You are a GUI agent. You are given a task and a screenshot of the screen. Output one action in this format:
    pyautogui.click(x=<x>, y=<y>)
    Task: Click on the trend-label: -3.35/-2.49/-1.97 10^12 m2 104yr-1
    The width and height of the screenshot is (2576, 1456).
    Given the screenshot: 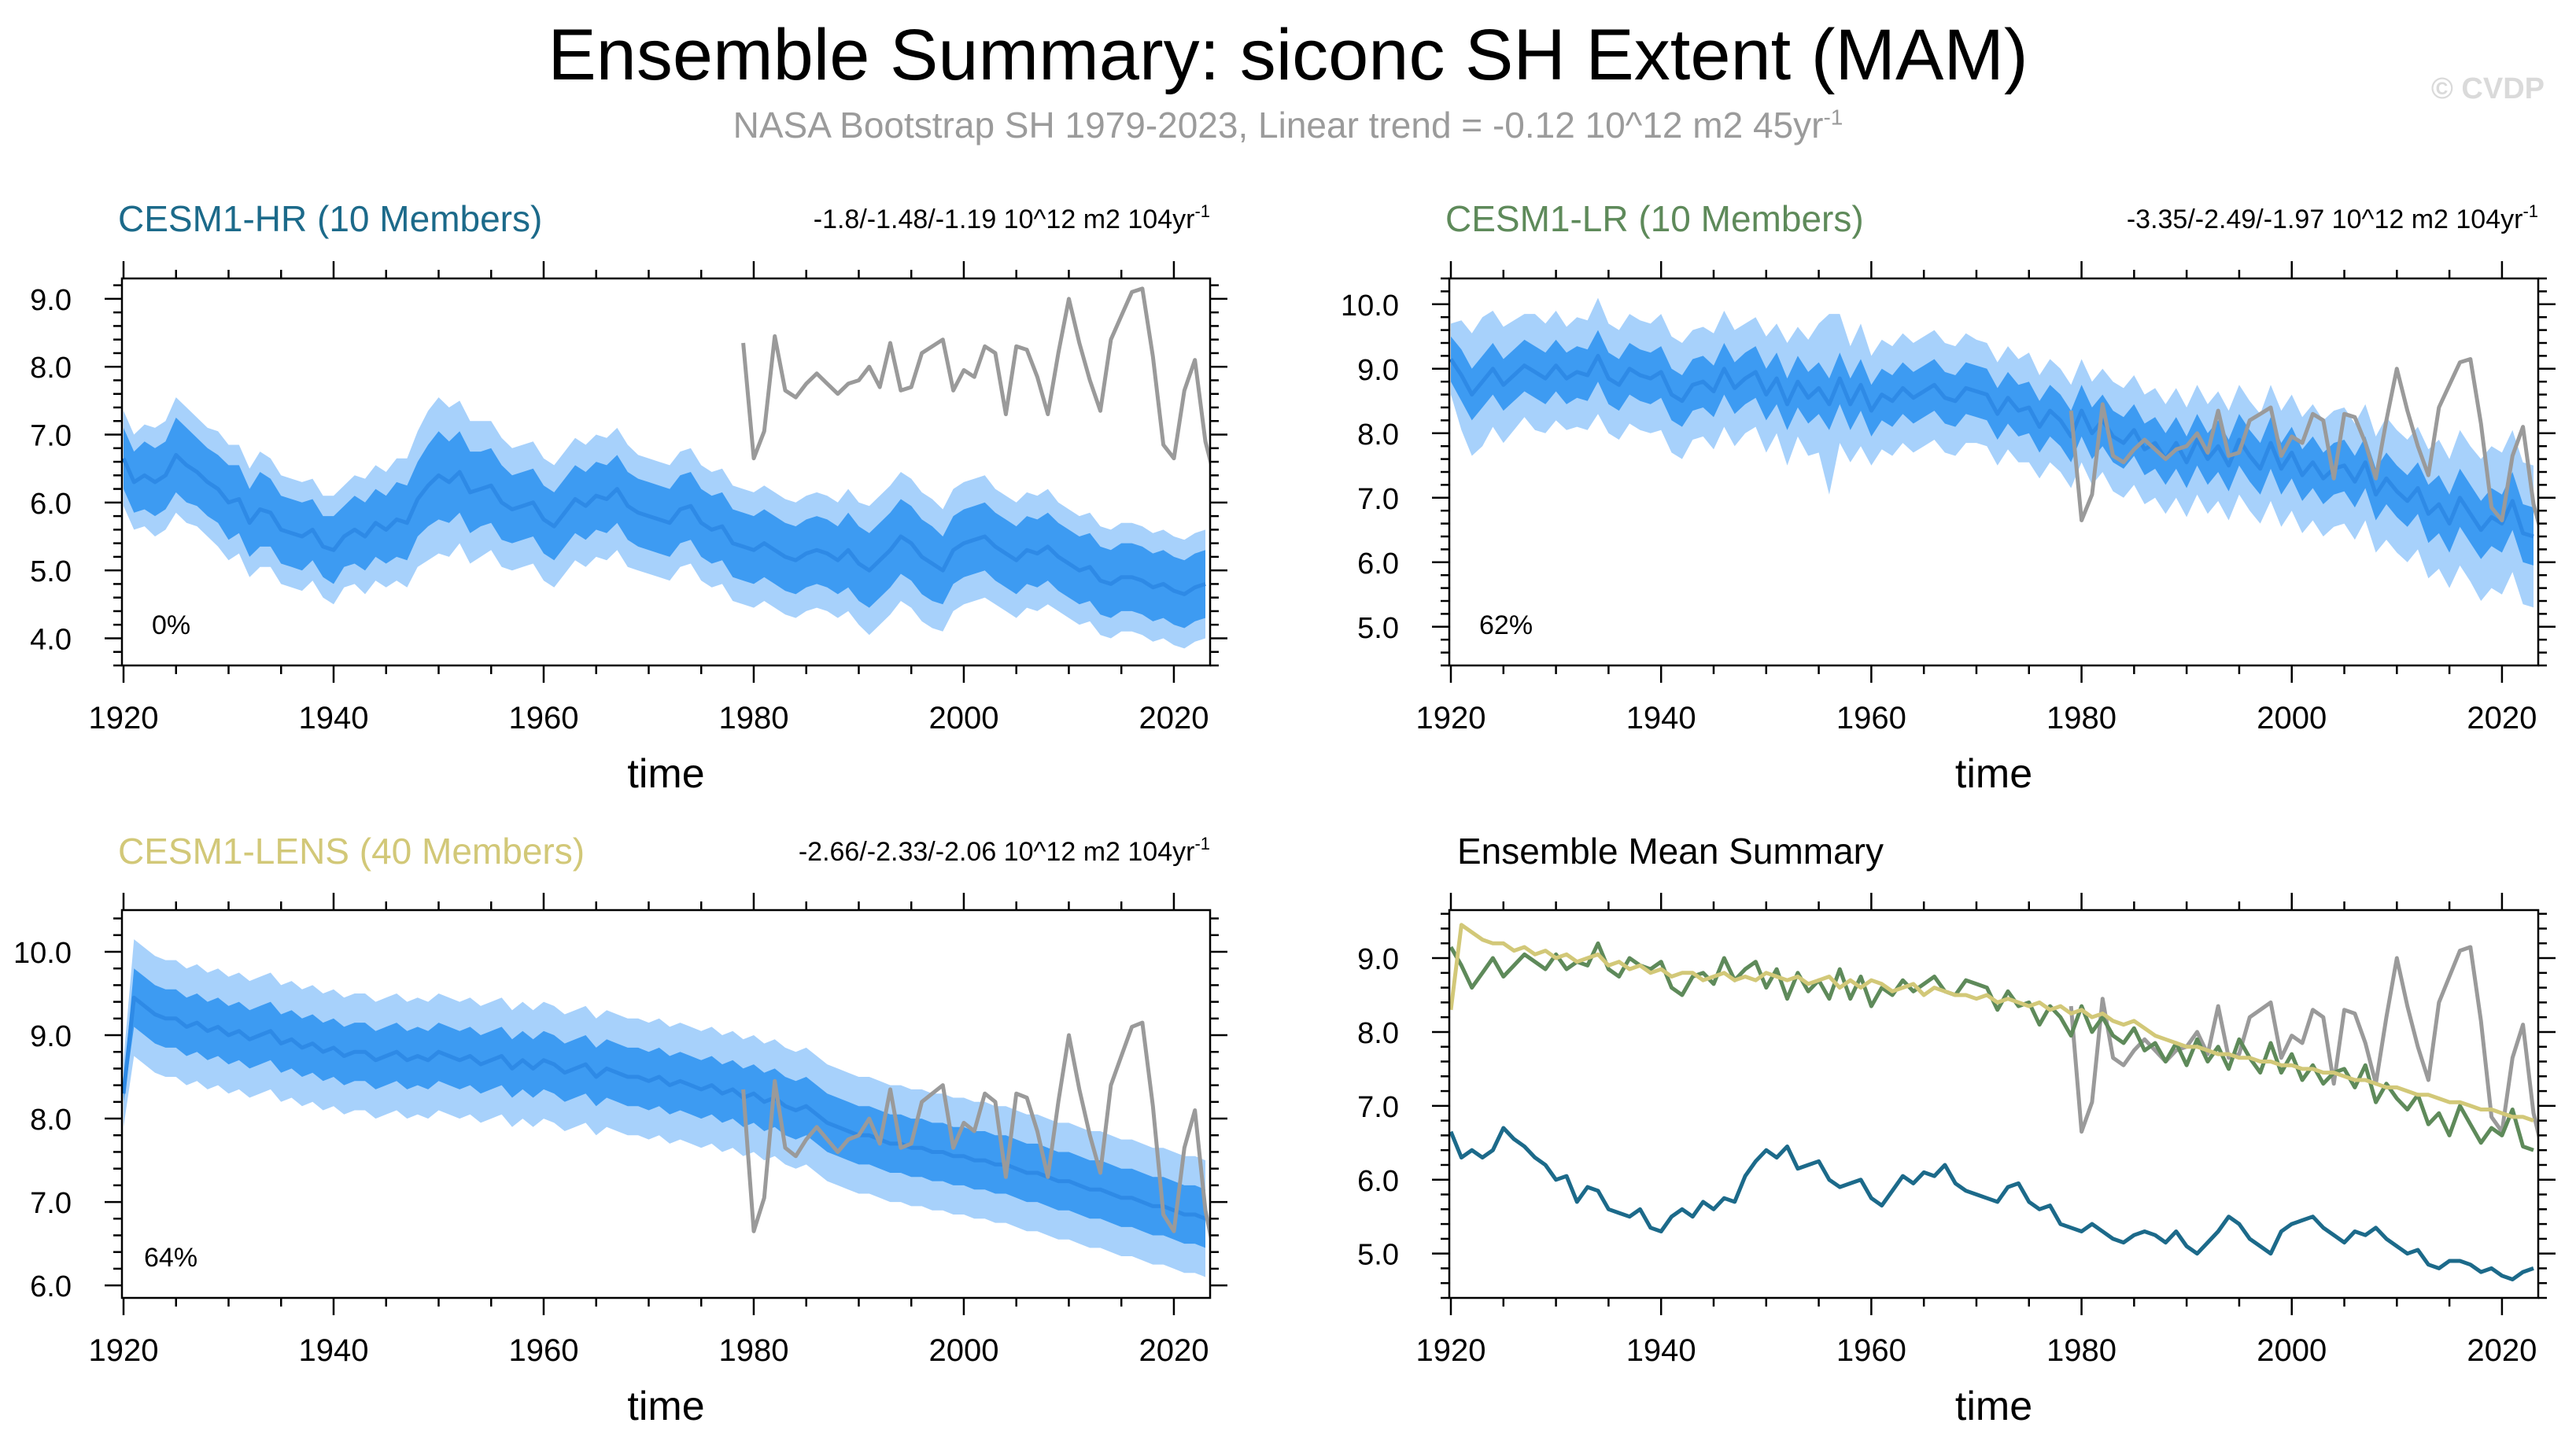 What is the action you would take?
    pyautogui.click(x=2332, y=217)
    